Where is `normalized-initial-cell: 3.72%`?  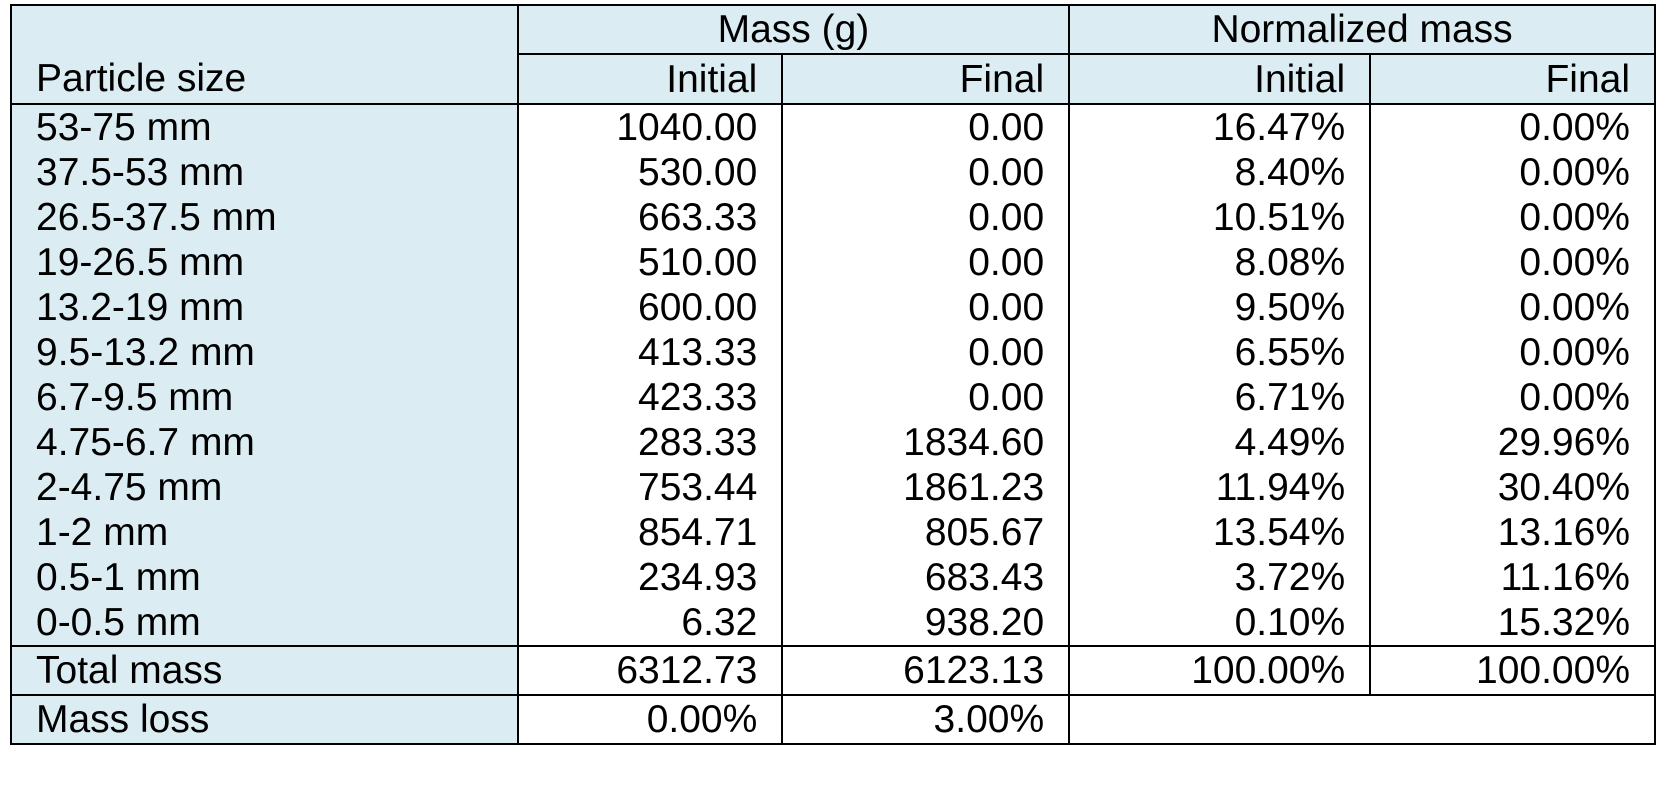 normalized-initial-cell: 3.72% is located at coordinates (1220, 577).